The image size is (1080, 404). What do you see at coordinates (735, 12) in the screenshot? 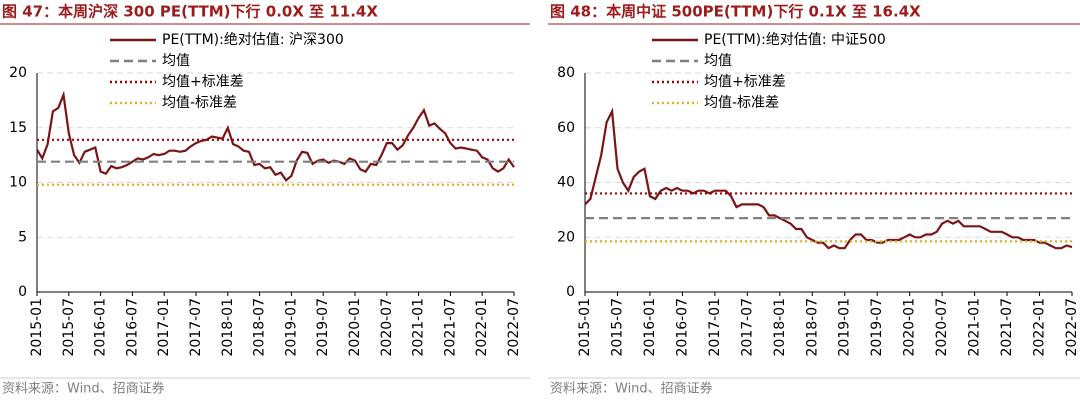
I see `chart-title: 图 48：本周中证 500PE(TTM)下行 0.1X 至 16.4X` at bounding box center [735, 12].